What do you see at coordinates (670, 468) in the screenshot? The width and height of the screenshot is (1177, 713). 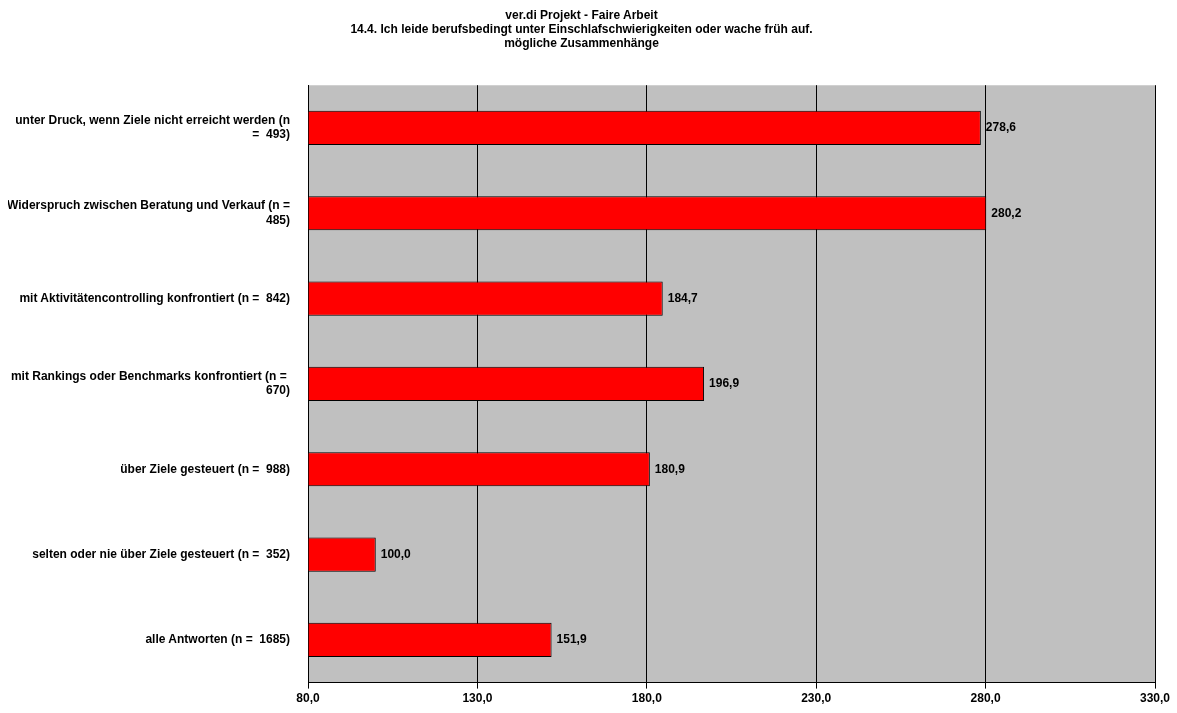 I see `data-label: 180,9` at bounding box center [670, 468].